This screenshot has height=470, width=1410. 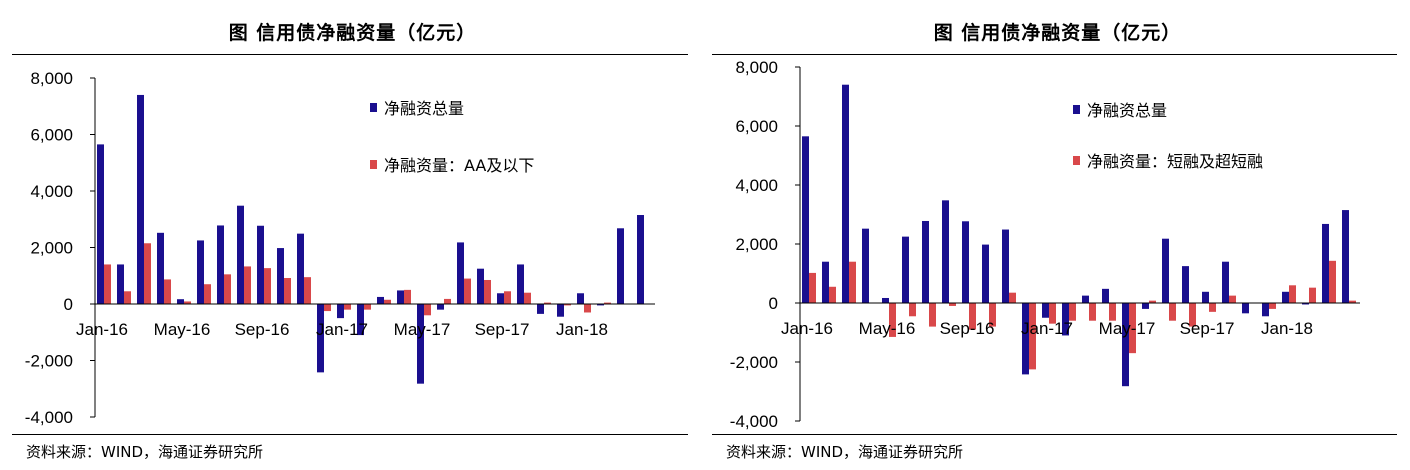 I want to click on y-tick-label: -2,000, so click(x=49, y=361).